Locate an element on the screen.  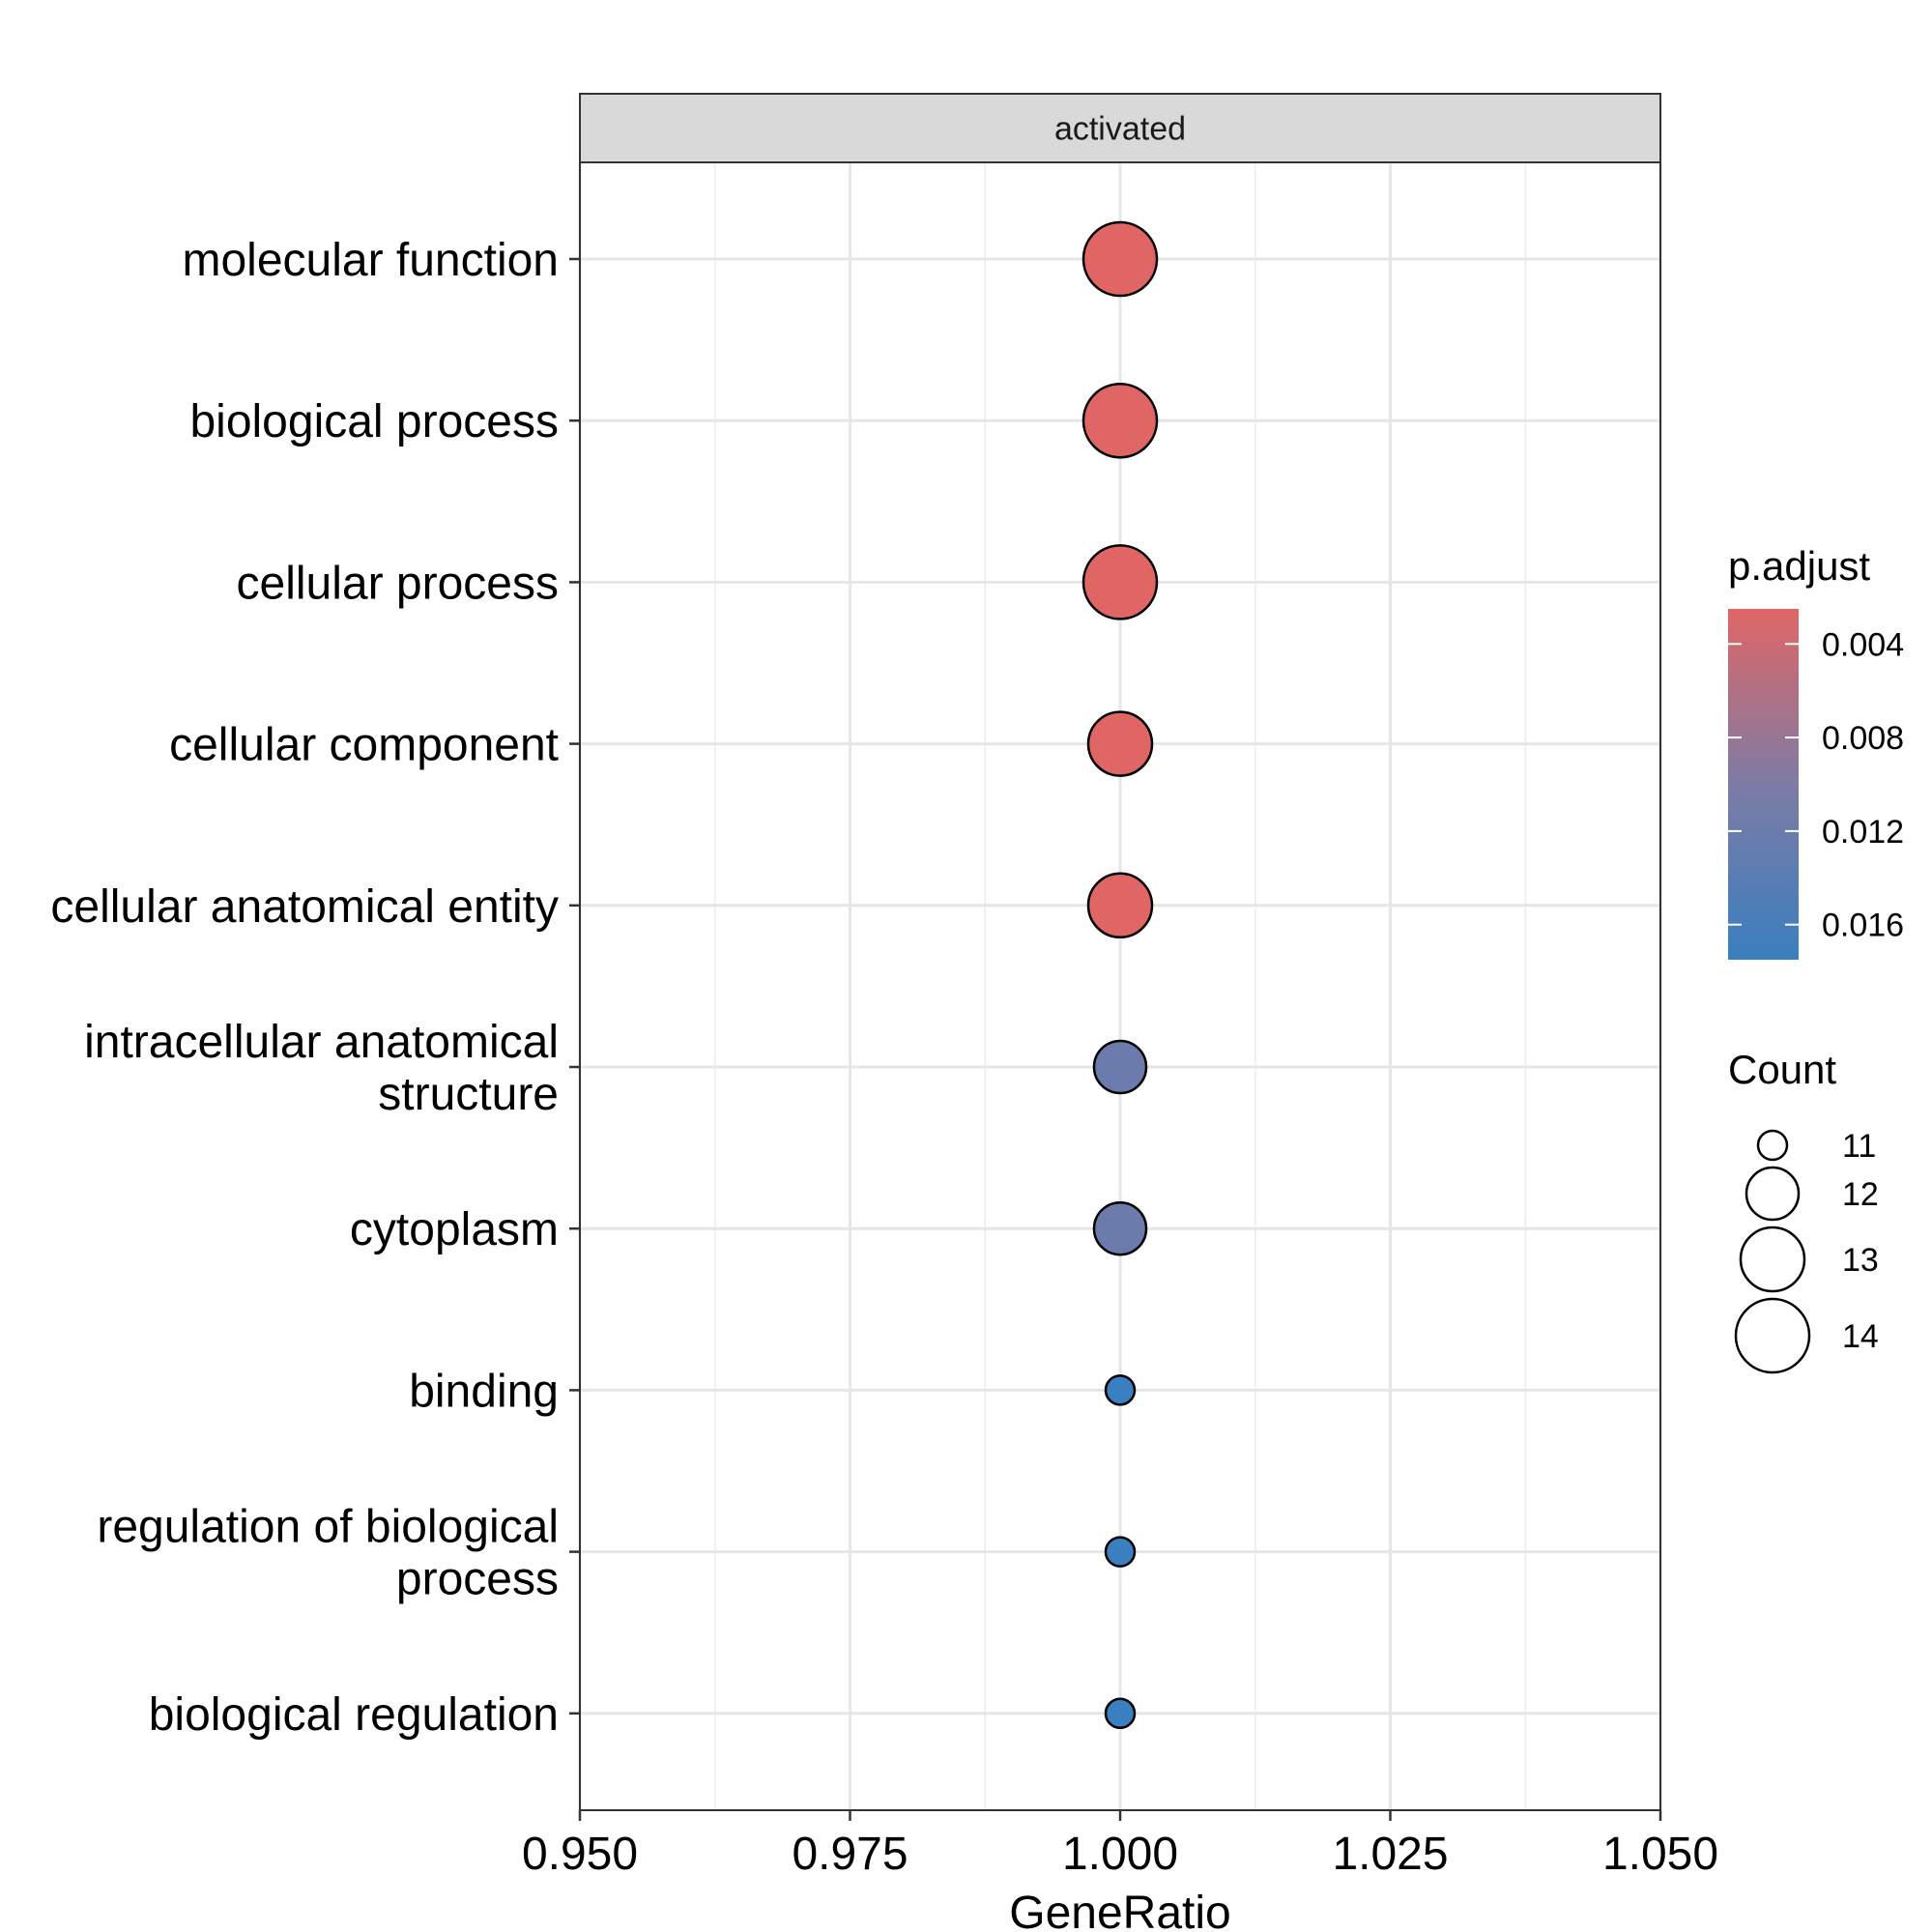
category-label: biological regulation is located at coordinates (354, 1715).